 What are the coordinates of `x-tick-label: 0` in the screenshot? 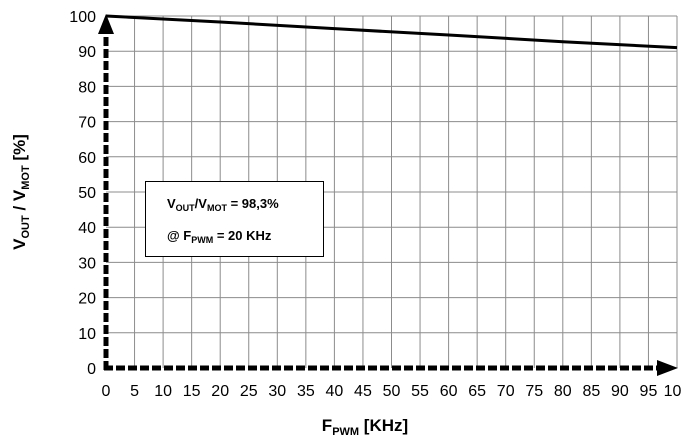 It's located at (106, 391).